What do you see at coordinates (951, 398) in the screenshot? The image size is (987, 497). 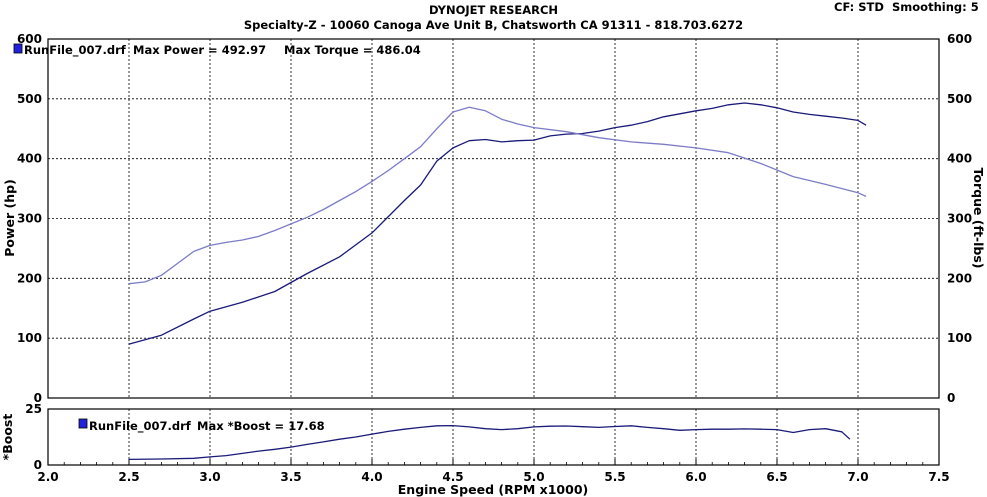 I see `y-tick-label-right: 0` at bounding box center [951, 398].